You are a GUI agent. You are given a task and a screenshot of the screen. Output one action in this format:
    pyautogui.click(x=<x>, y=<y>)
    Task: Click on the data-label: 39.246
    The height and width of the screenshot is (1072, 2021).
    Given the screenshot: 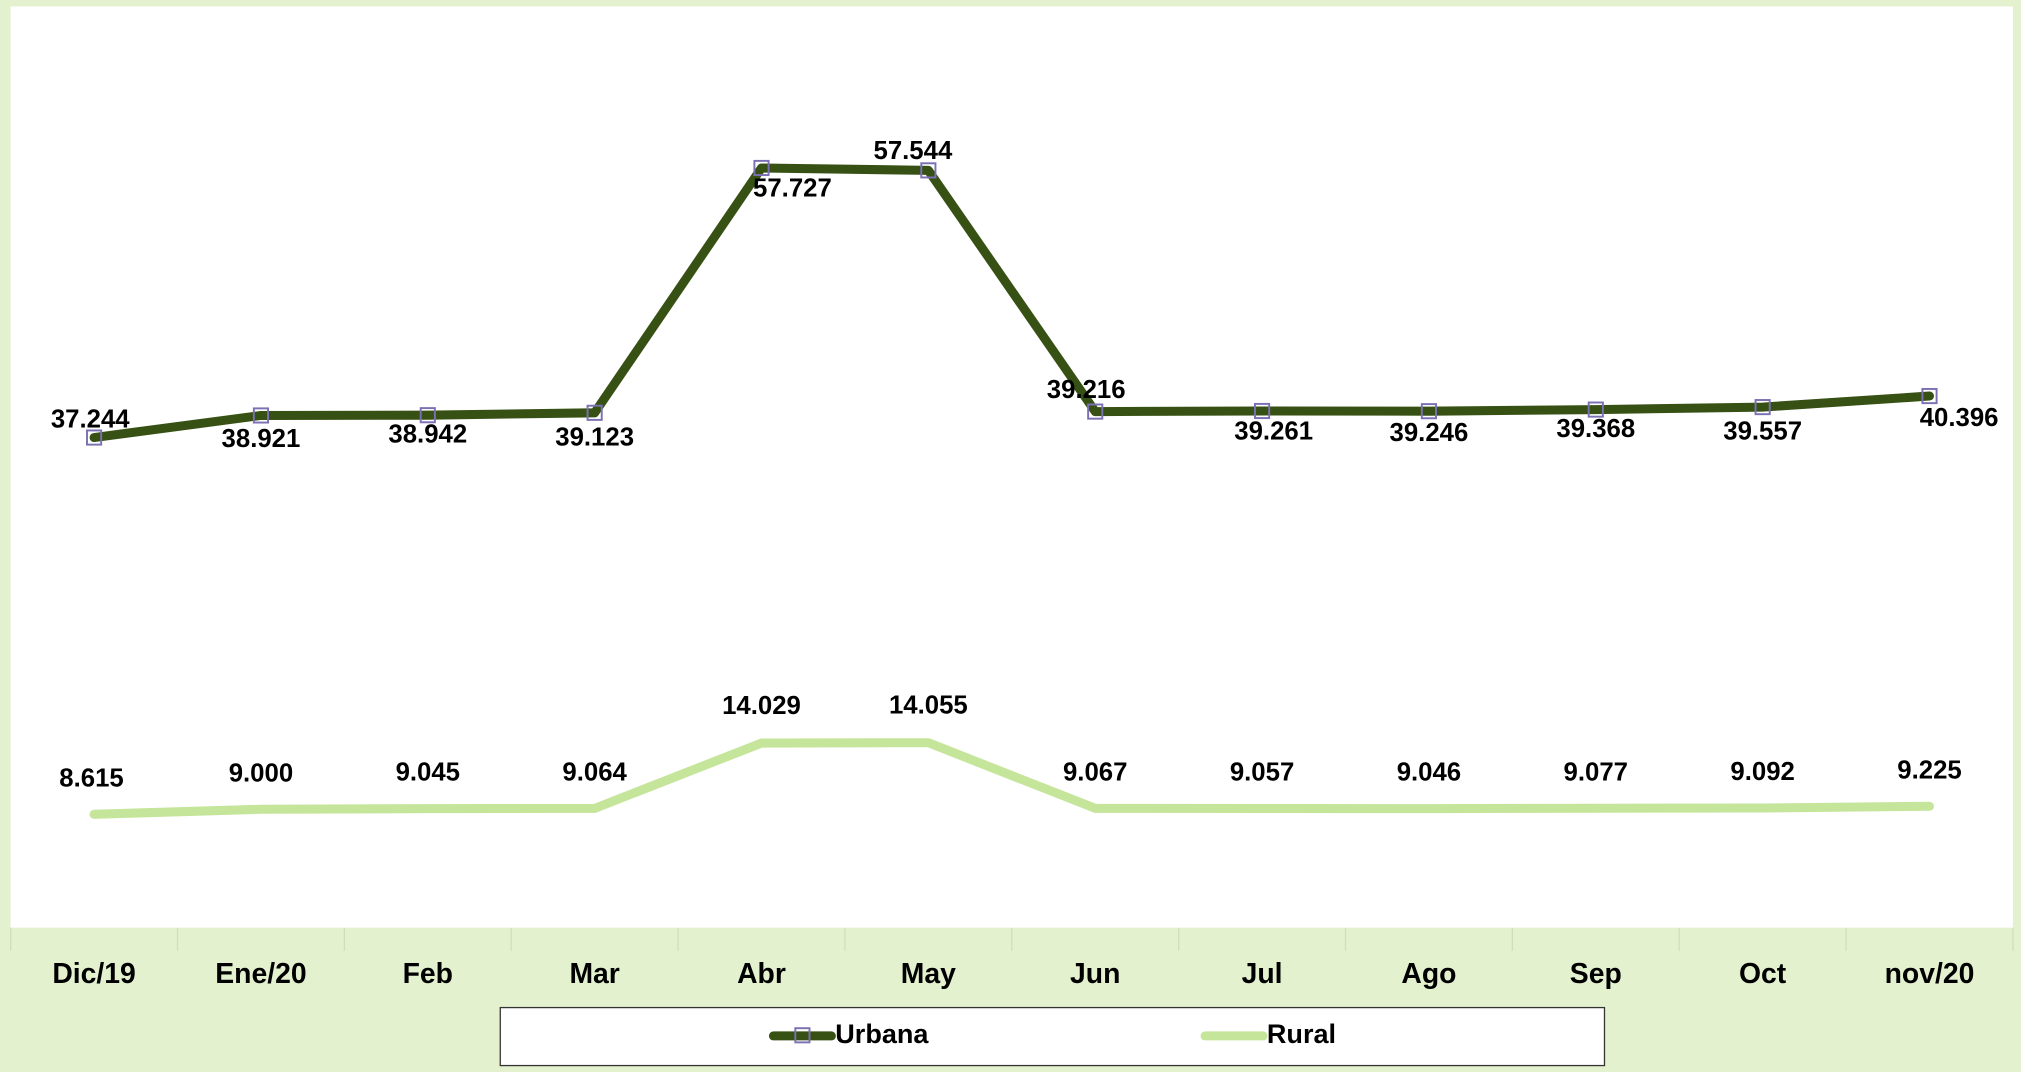 What is the action you would take?
    pyautogui.click(x=1429, y=433)
    